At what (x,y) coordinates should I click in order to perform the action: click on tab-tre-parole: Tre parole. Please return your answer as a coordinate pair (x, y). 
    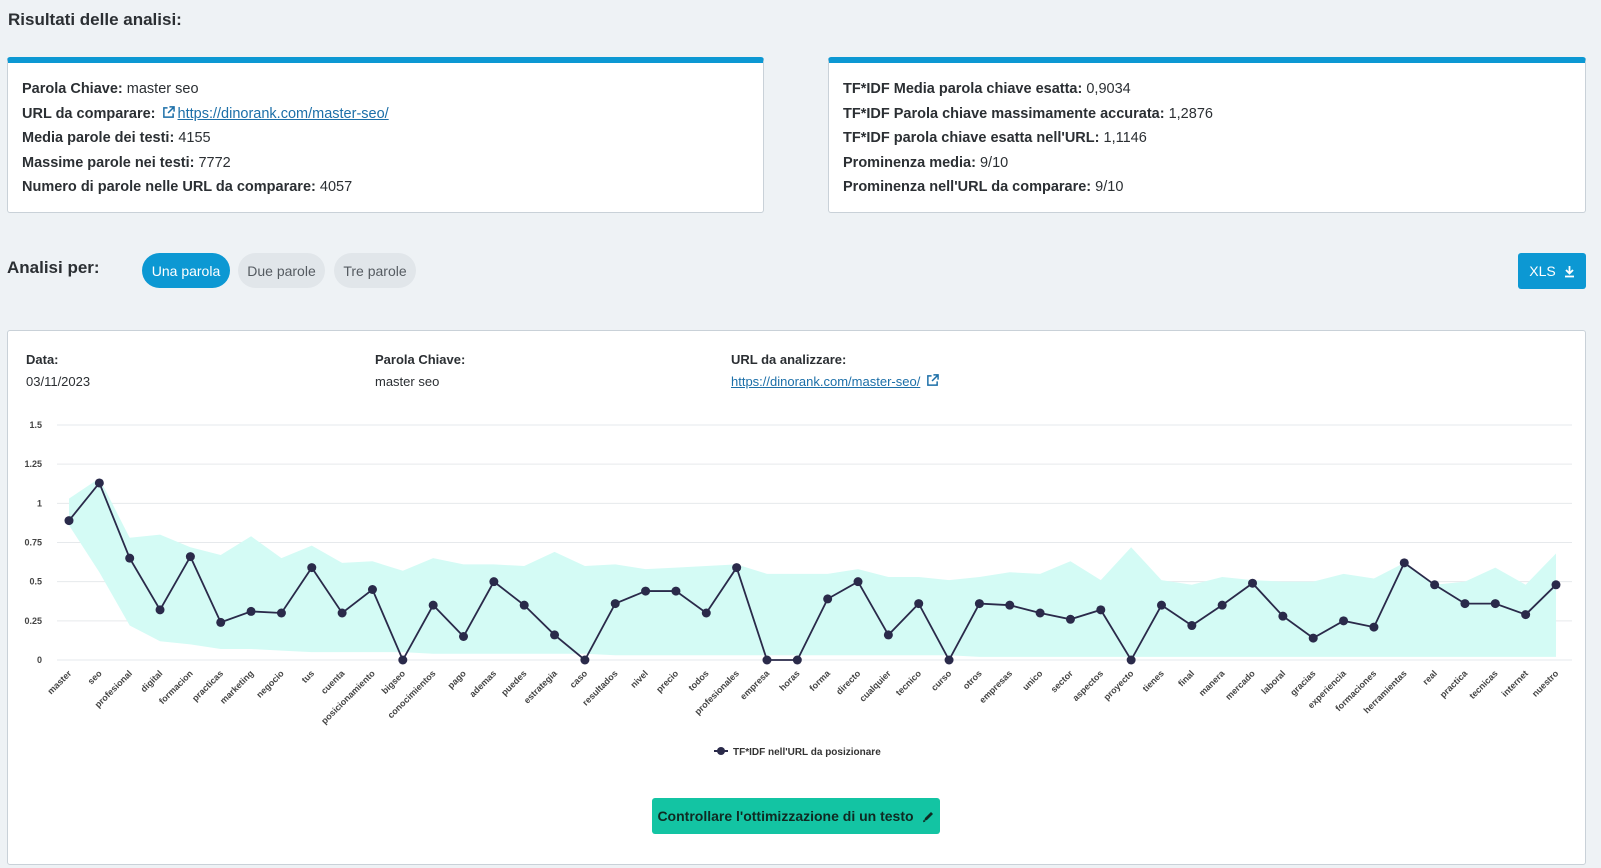
    Looking at the image, I should click on (375, 270).